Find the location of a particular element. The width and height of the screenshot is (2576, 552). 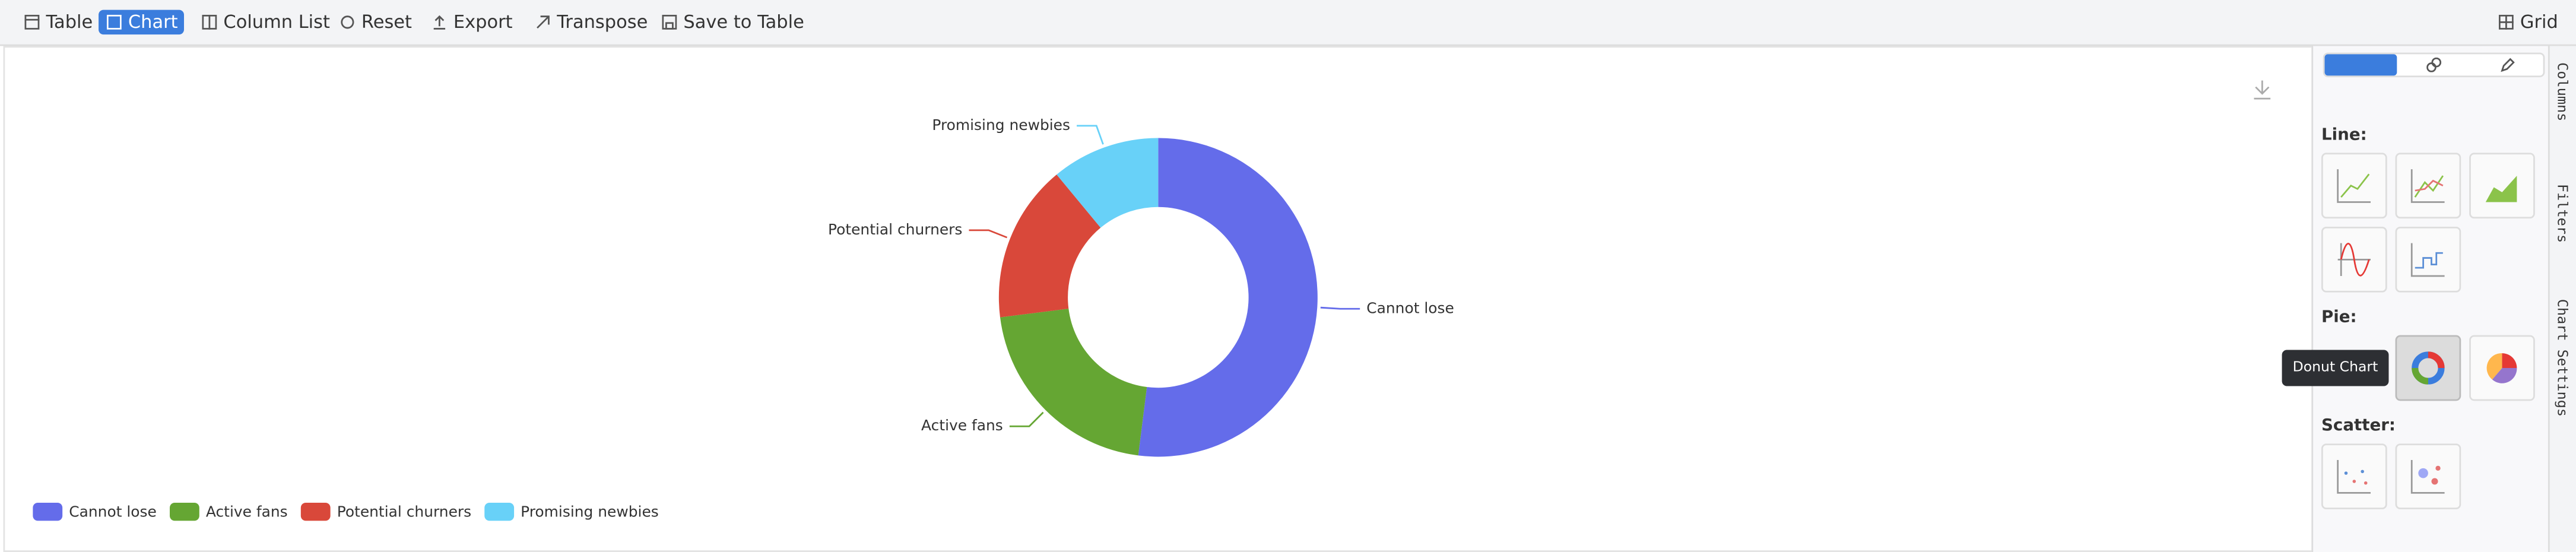

section-title: Pie: is located at coordinates (2339, 318).